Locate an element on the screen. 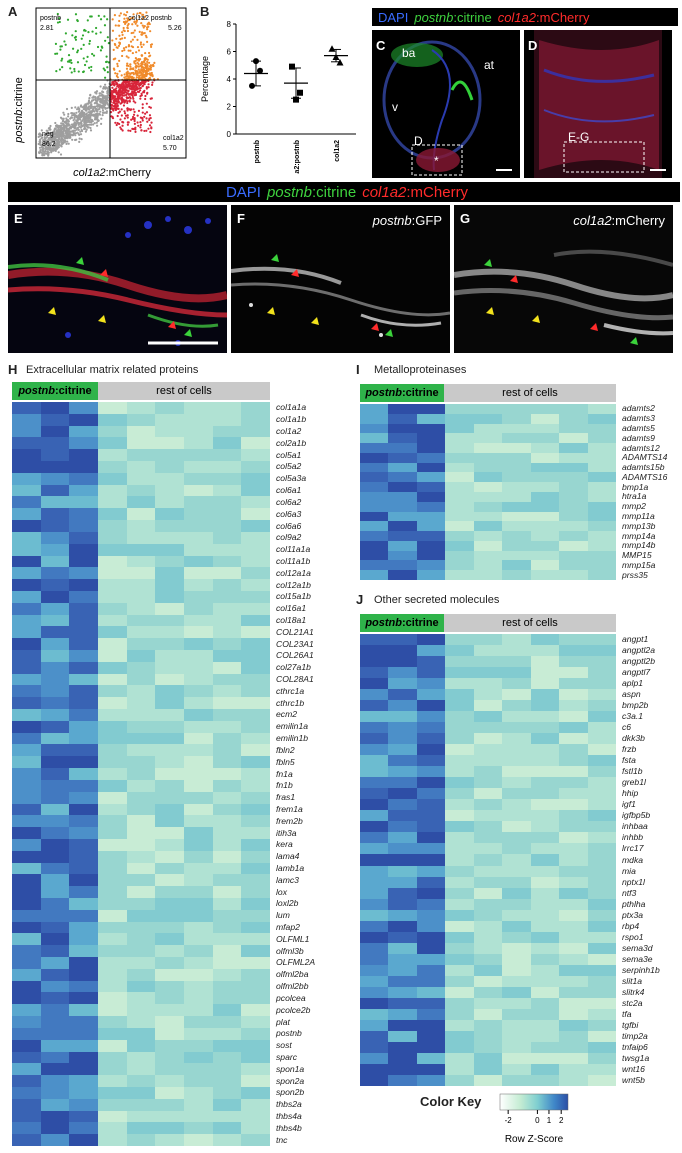  gene-label: inhbaa is located at coordinates (635, 826).